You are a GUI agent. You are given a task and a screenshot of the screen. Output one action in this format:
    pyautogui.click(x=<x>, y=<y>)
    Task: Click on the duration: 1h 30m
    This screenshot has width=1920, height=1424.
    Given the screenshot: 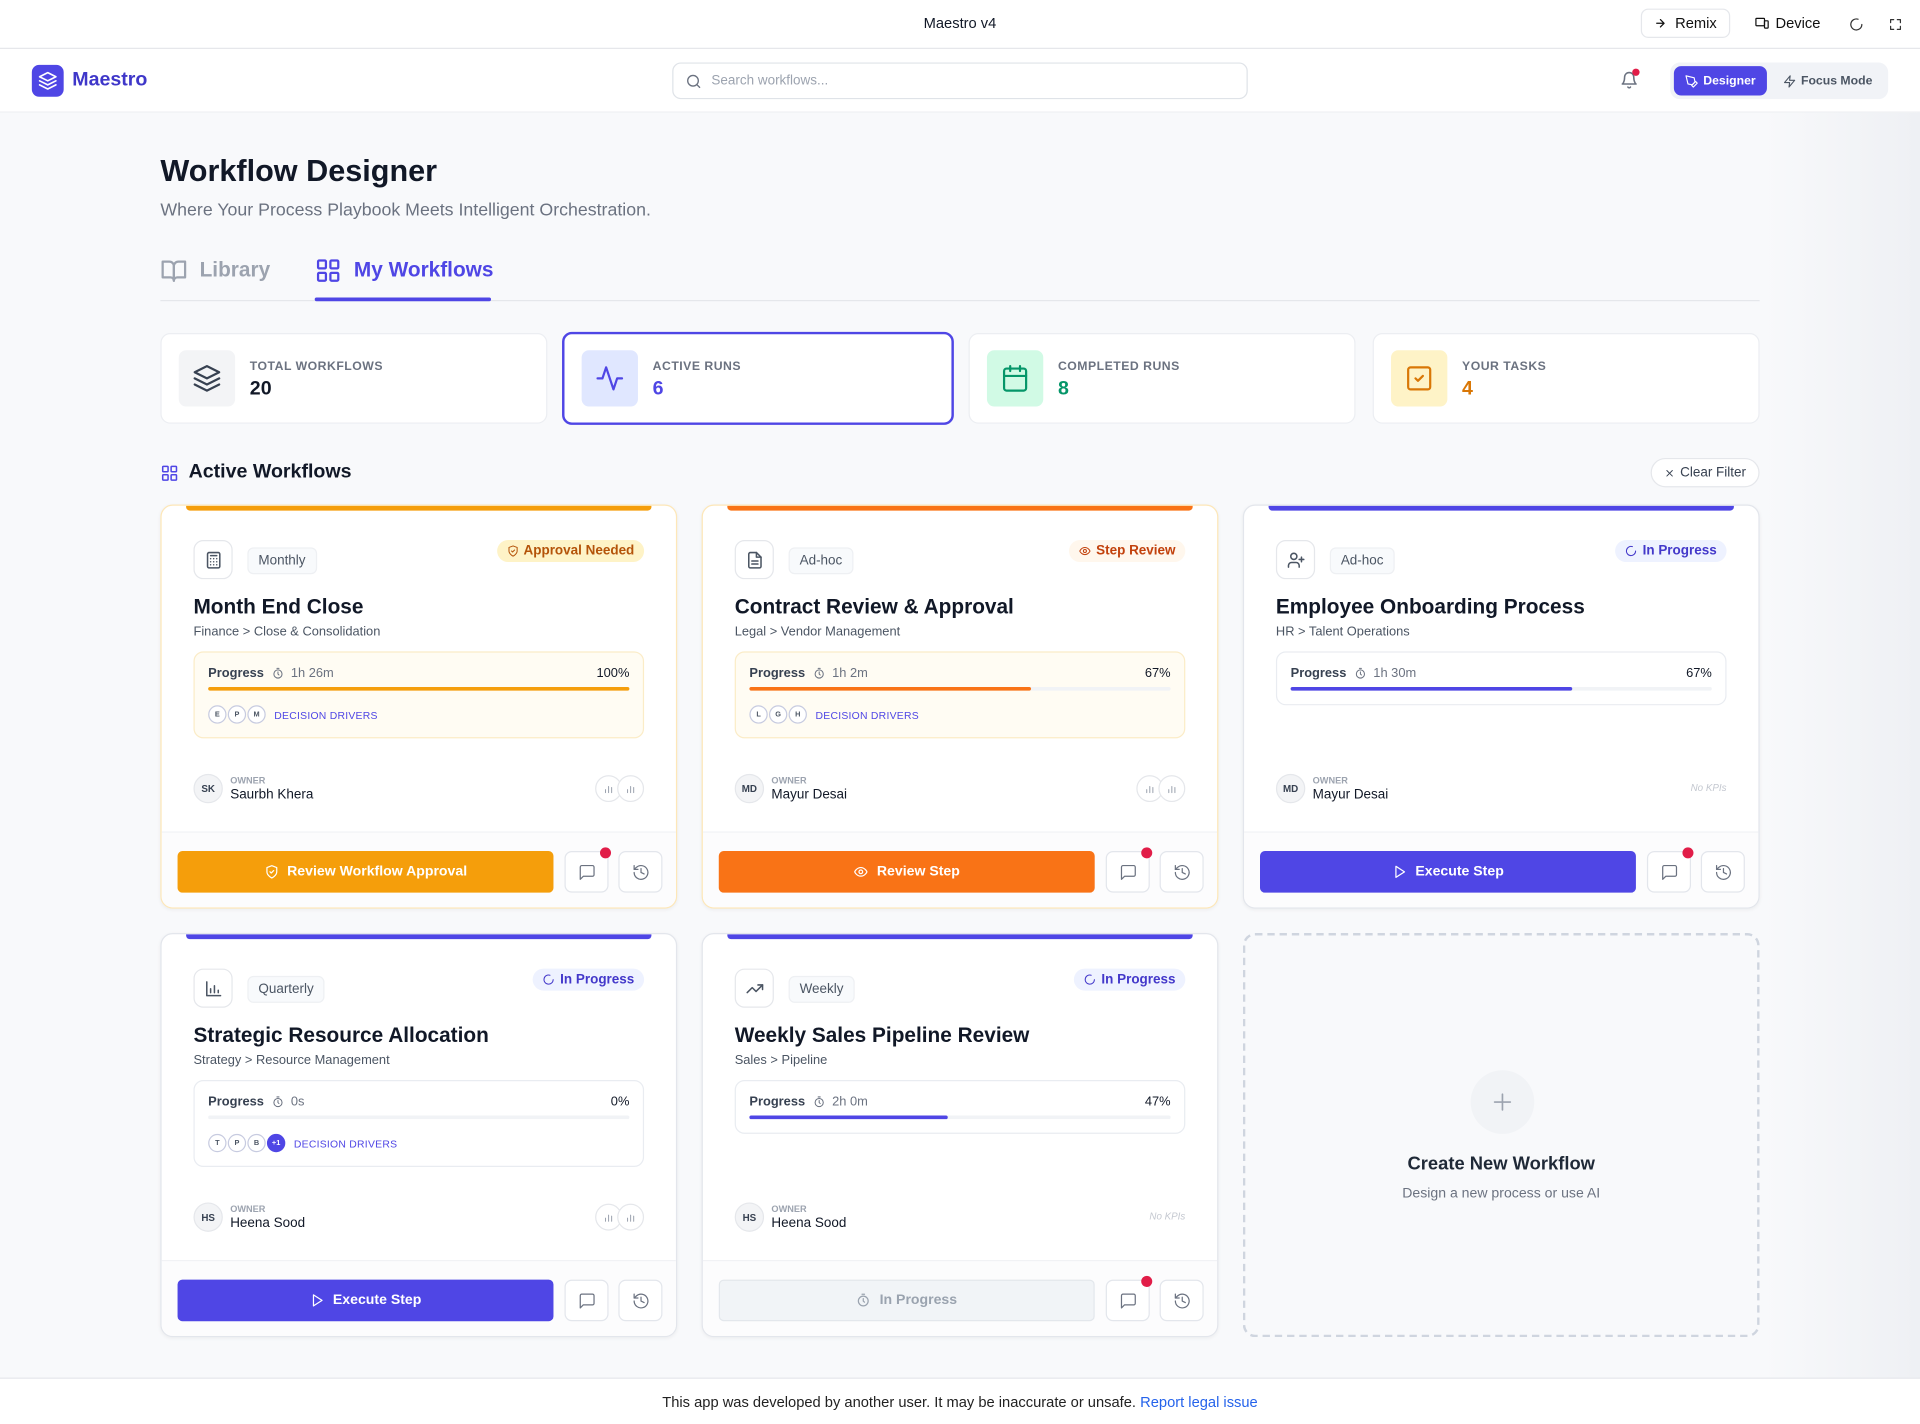 What is the action you would take?
    pyautogui.click(x=1395, y=673)
    